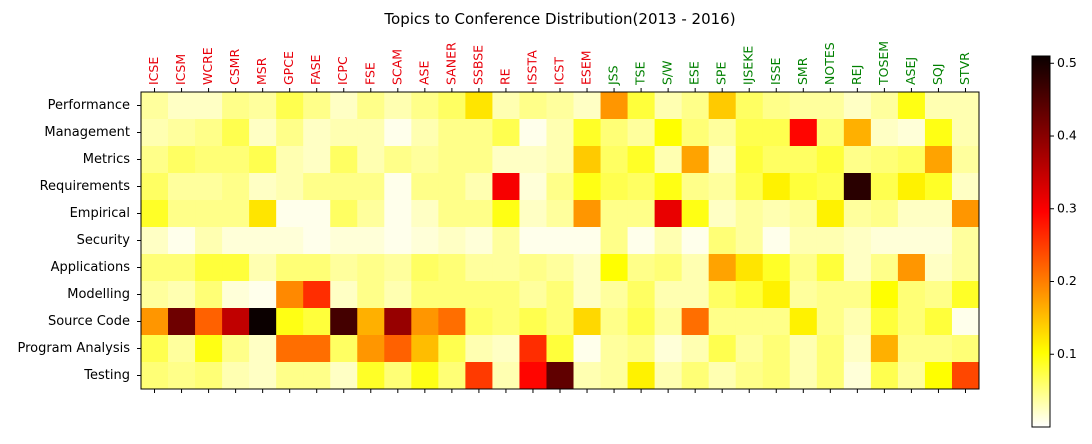  What do you see at coordinates (450, 63) in the screenshot?
I see `x-tick-label: SANER` at bounding box center [450, 63].